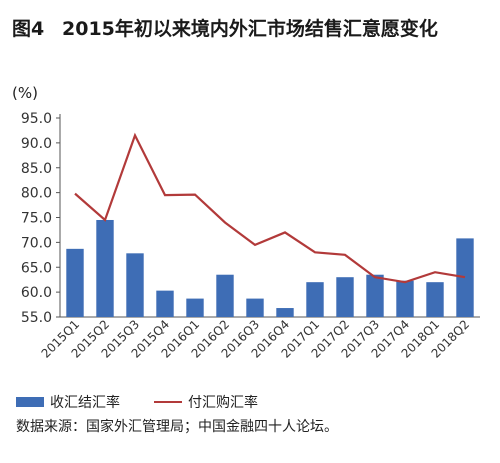  What do you see at coordinates (36, 169) in the screenshot?
I see `y-tick-label: 85.0` at bounding box center [36, 169].